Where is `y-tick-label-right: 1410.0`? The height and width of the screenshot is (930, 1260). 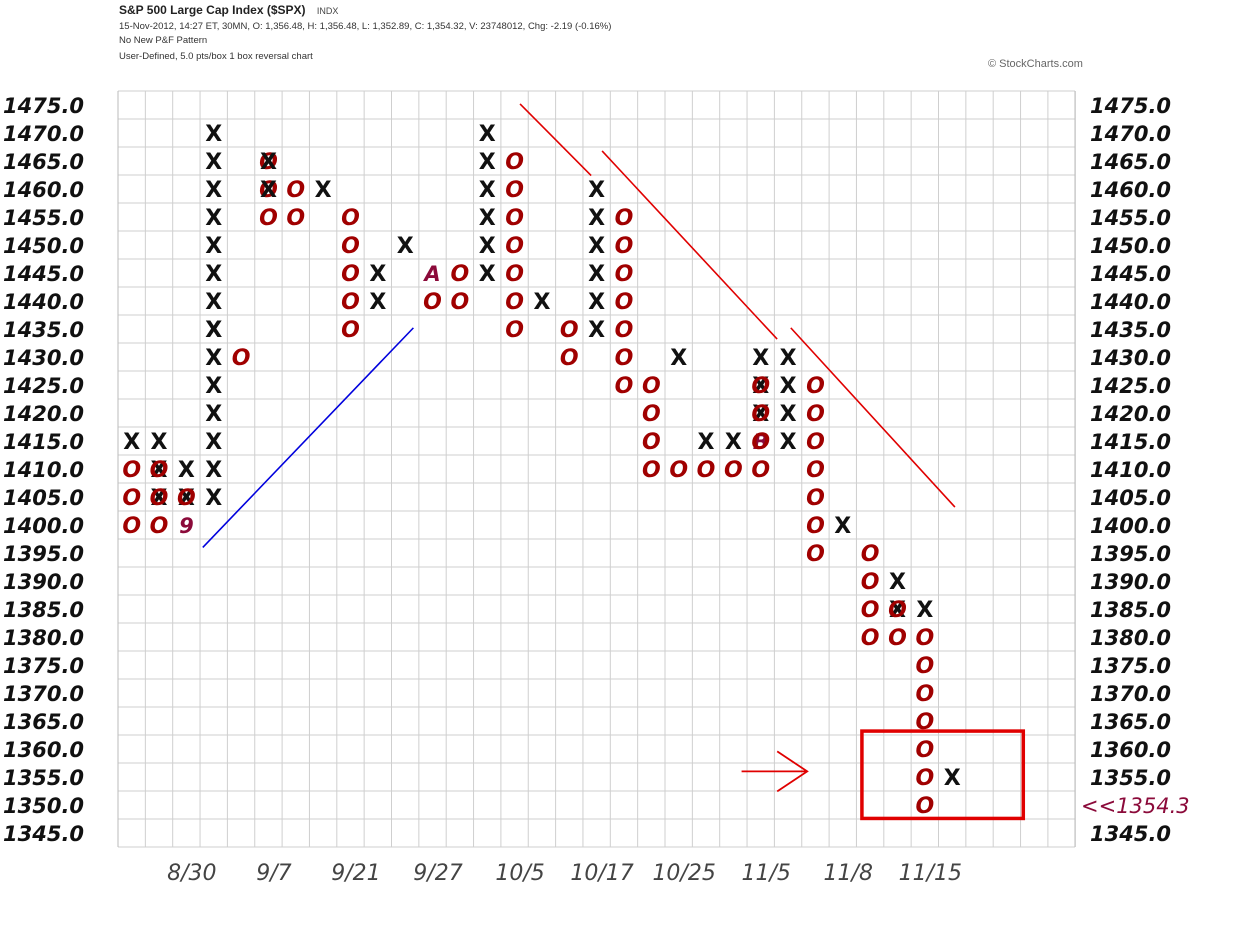
y-tick-label-right: 1410.0 is located at coordinates (1130, 470).